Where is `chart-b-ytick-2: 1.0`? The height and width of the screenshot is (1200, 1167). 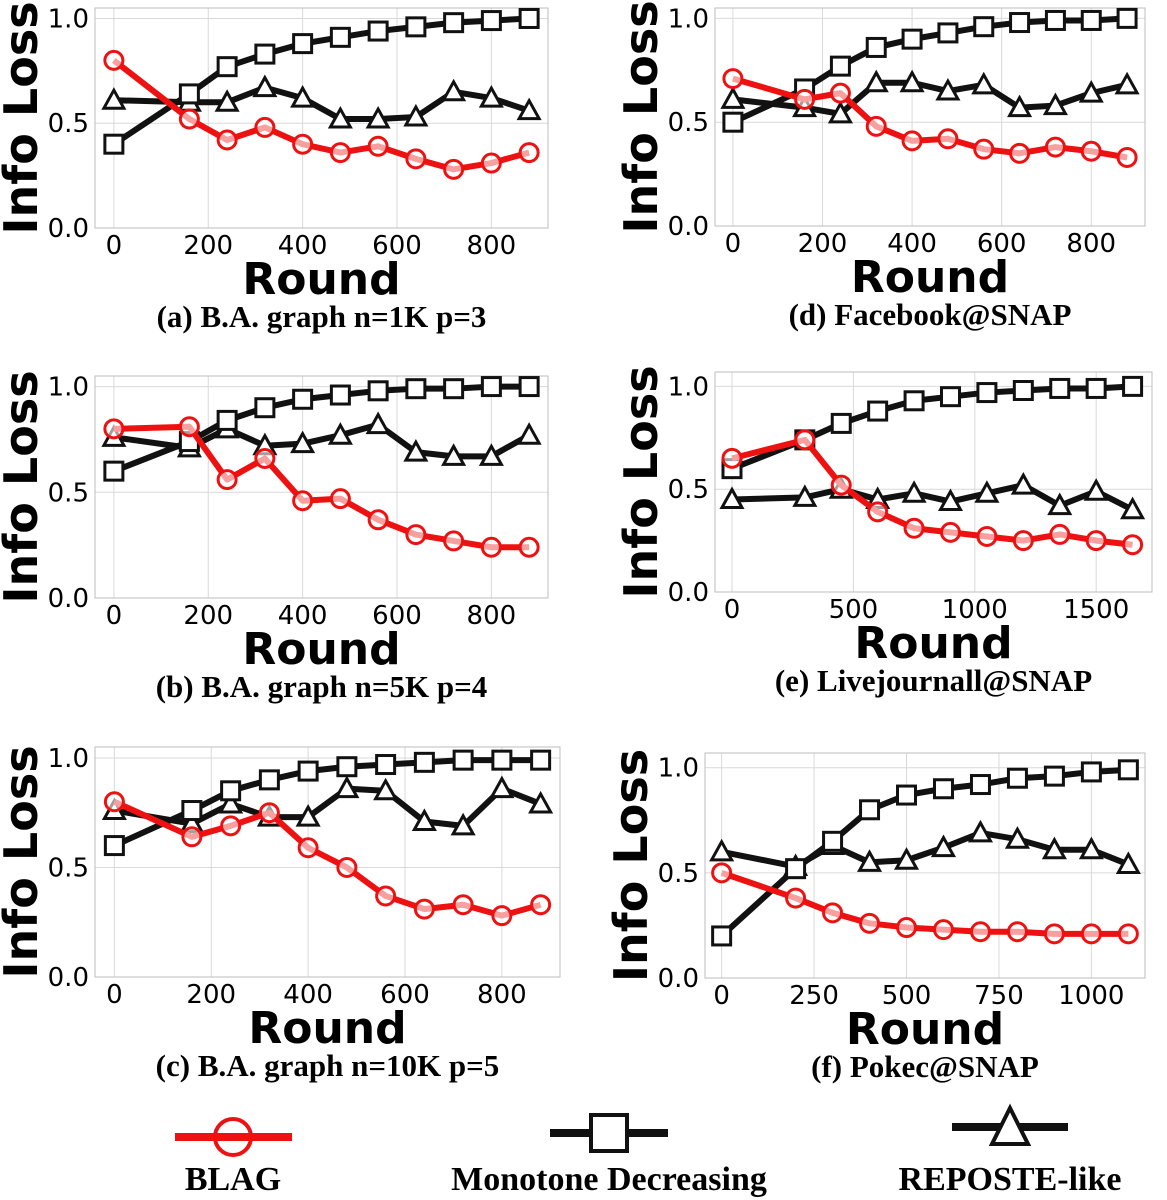
chart-b-ytick-2: 1.0 is located at coordinates (68, 388).